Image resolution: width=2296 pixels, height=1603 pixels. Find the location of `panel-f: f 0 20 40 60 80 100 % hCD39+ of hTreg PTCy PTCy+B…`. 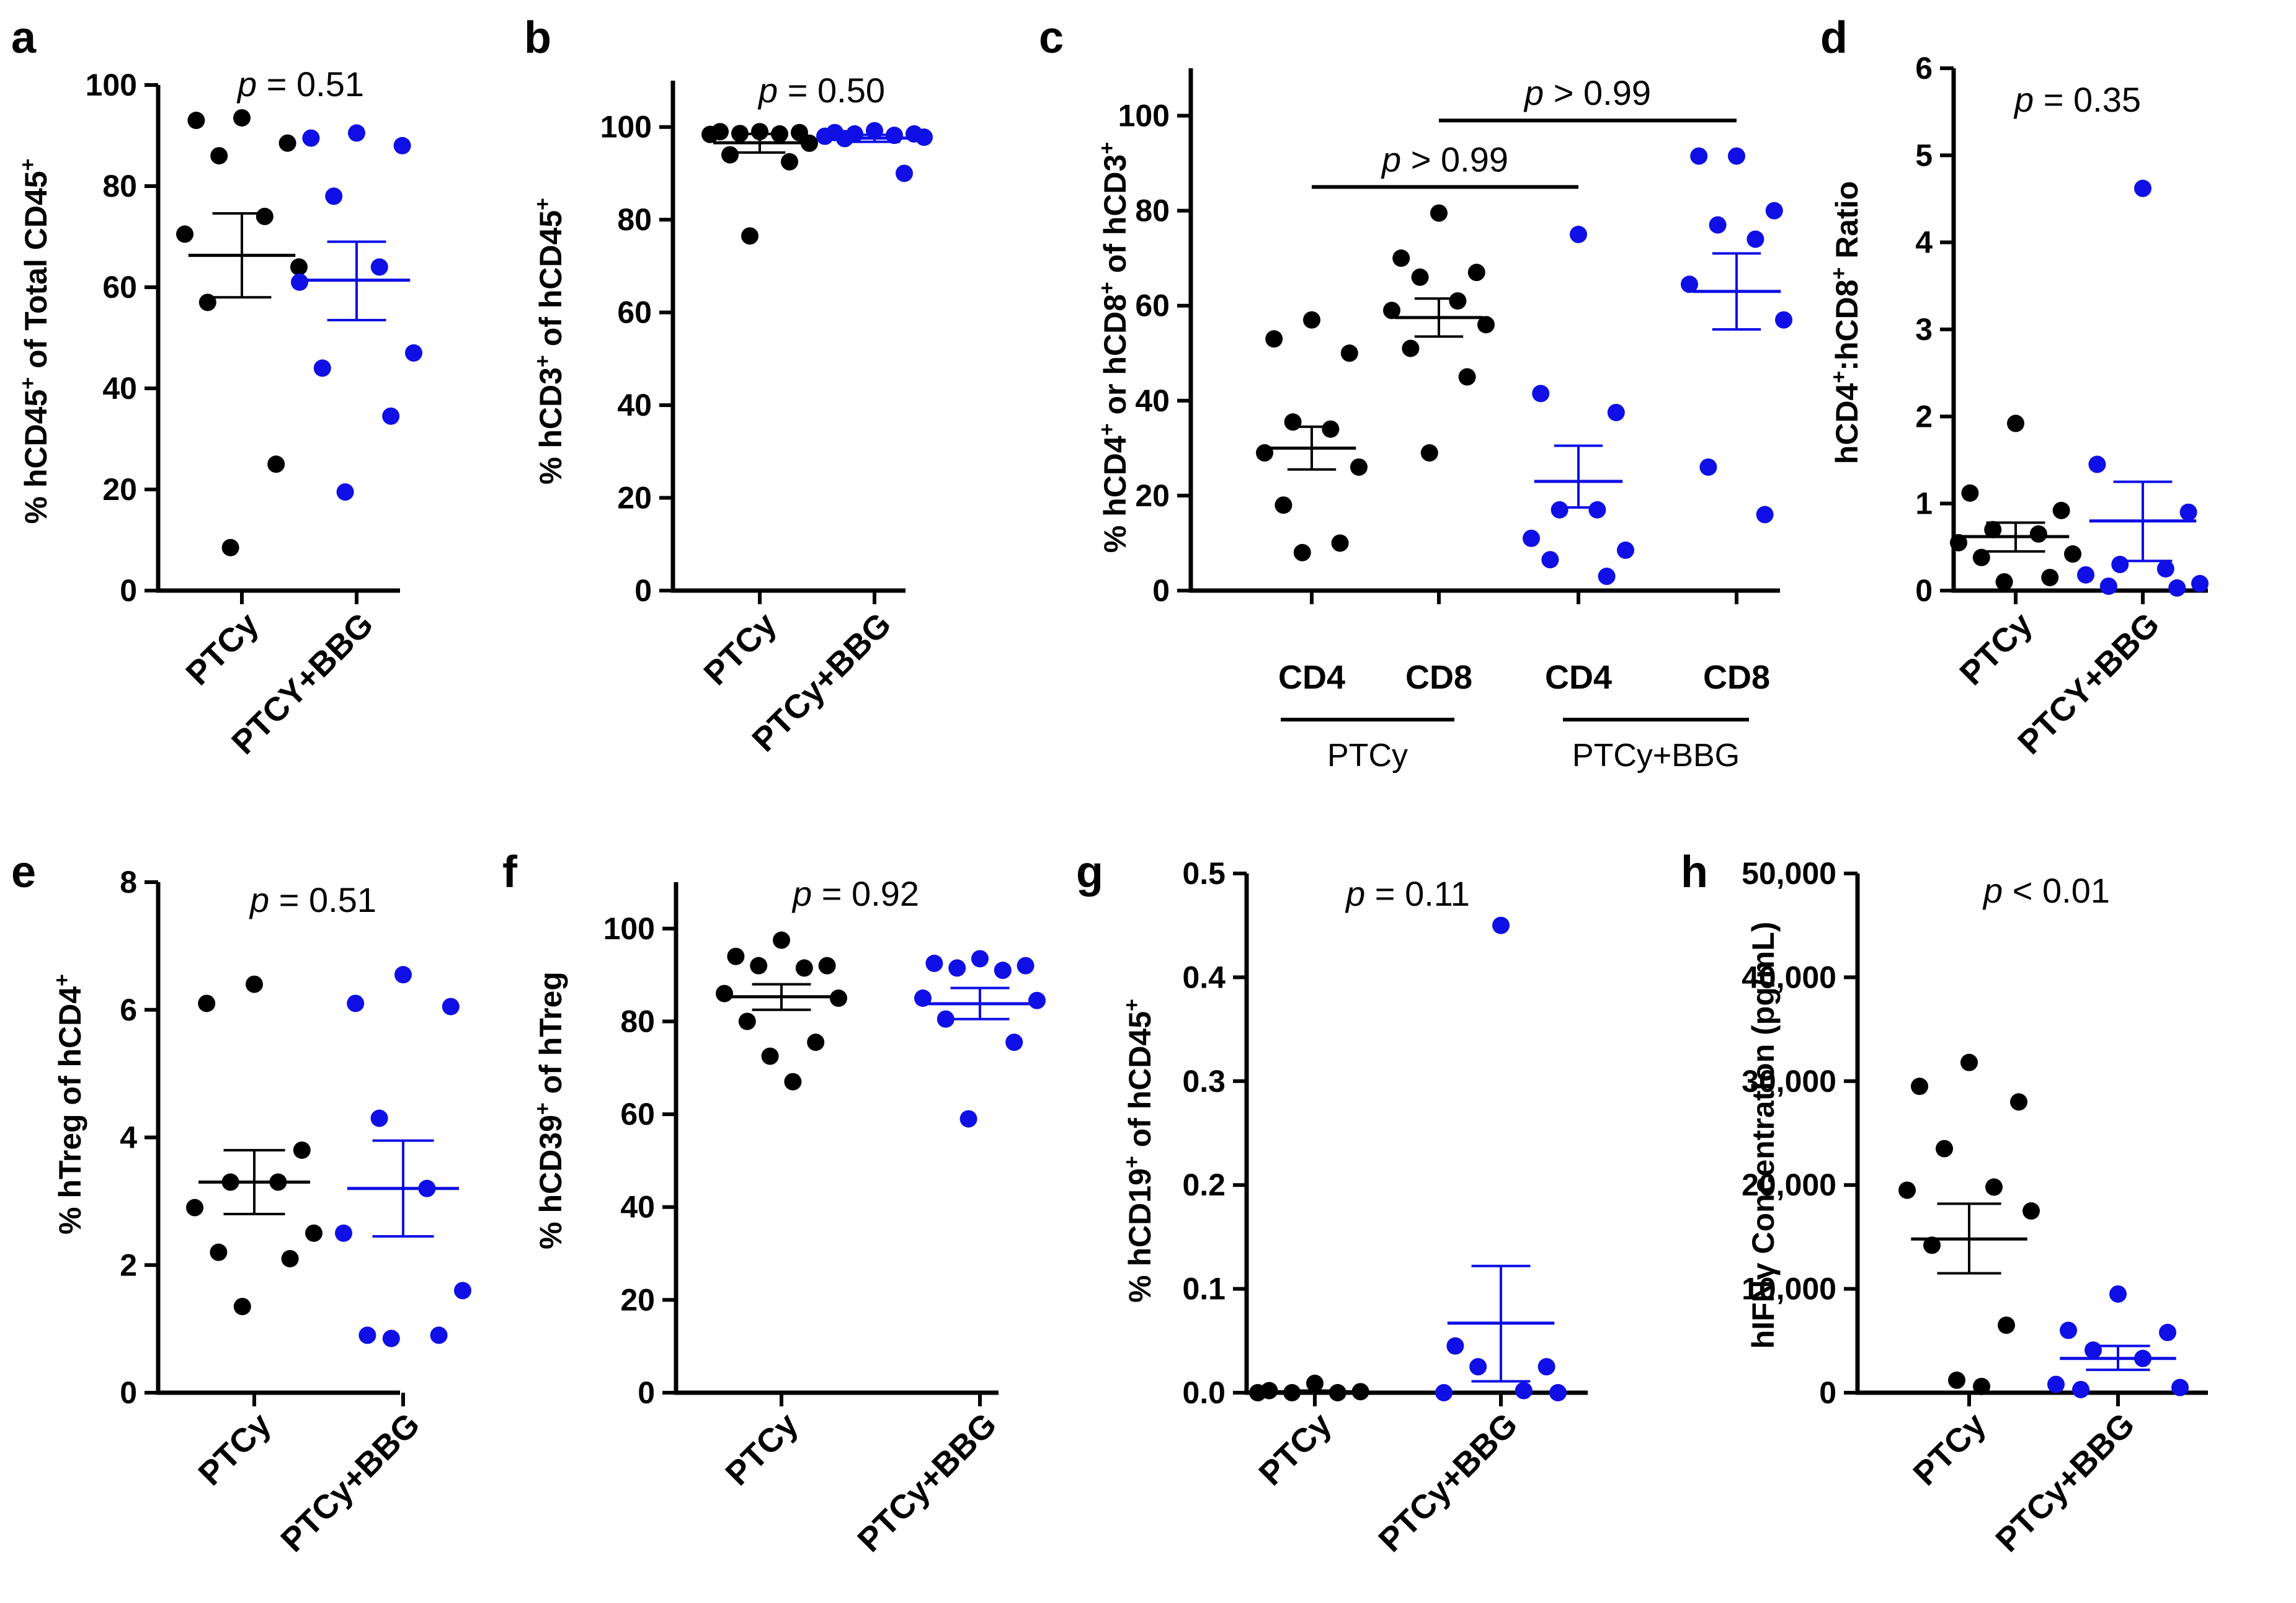

panel-f: f 0 20 40 60 80 100 % hCD39+ of hTreg PTCy PTCy+B… is located at coordinates (774, 1203).